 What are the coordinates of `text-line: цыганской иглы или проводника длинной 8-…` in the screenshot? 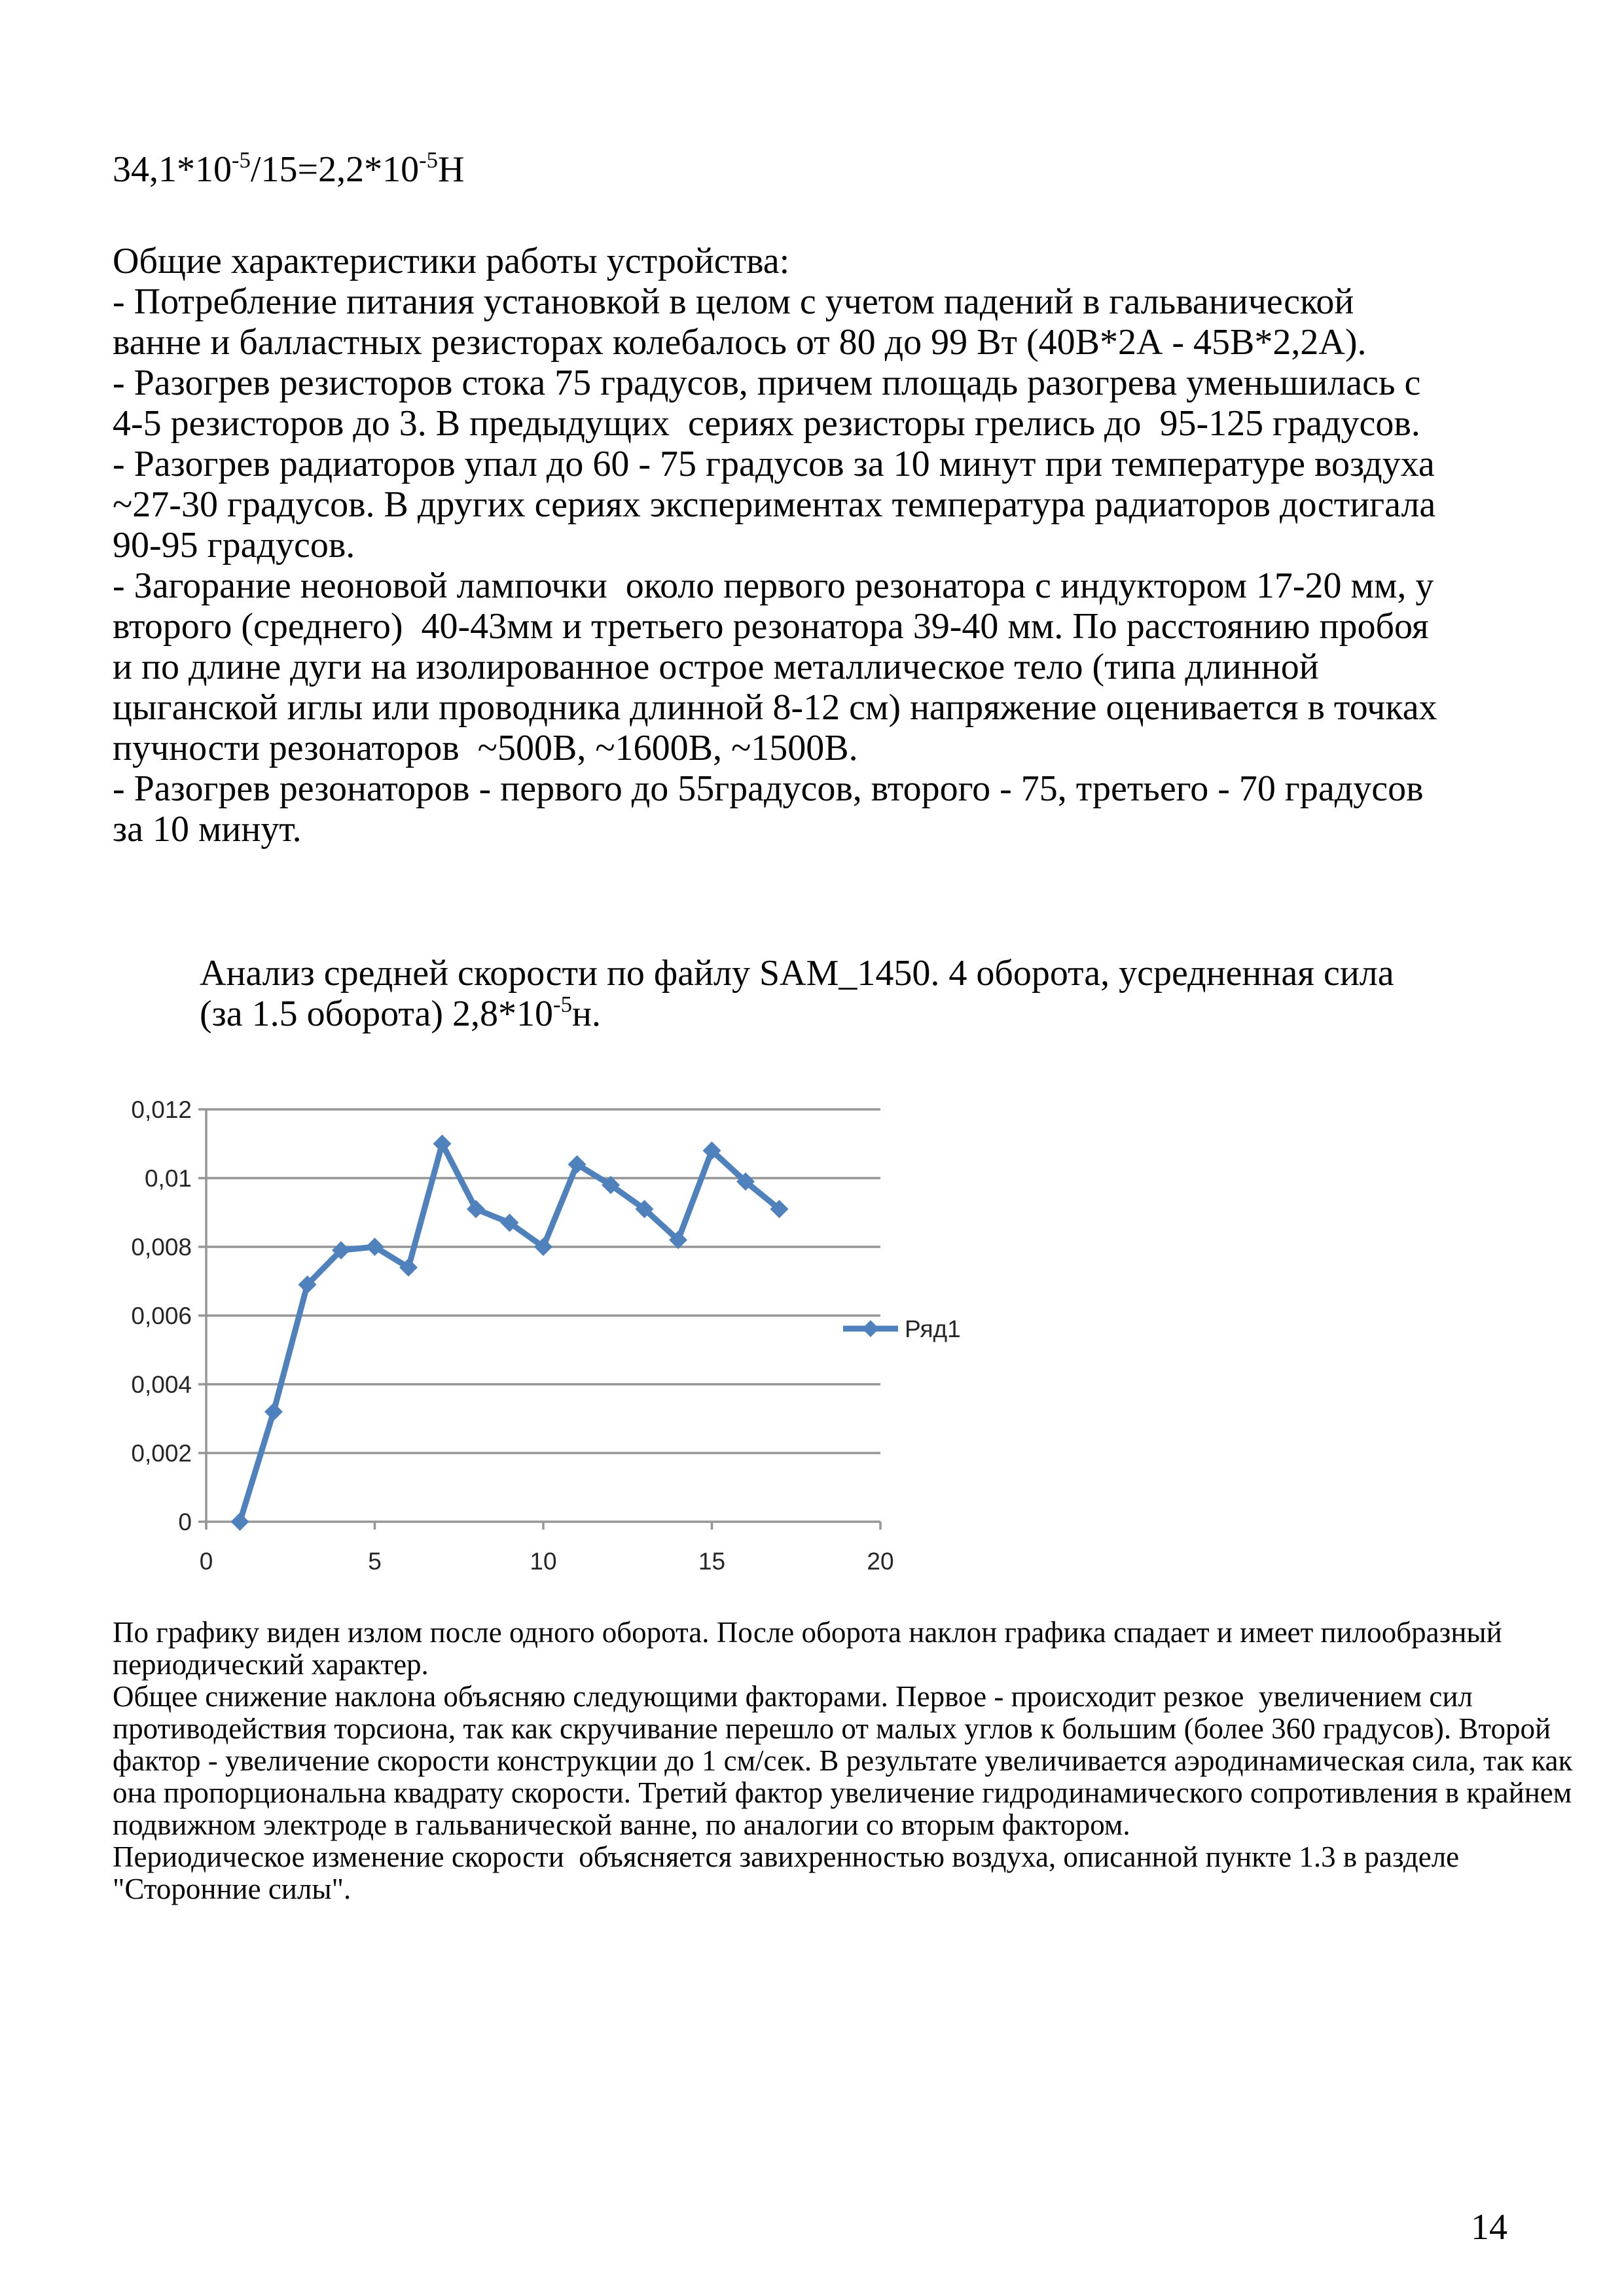 It's located at (775, 708).